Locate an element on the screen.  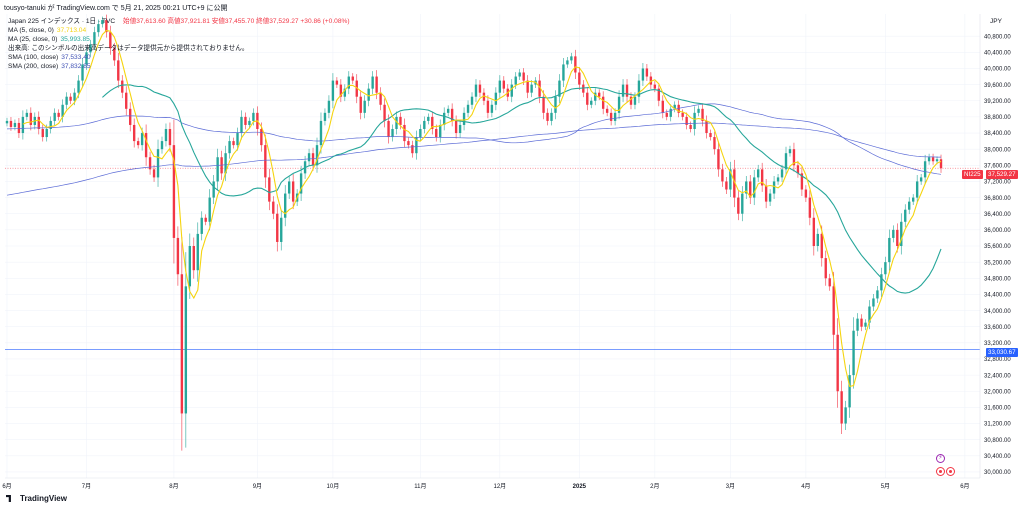
sma100-line is located at coordinates (474, 139).